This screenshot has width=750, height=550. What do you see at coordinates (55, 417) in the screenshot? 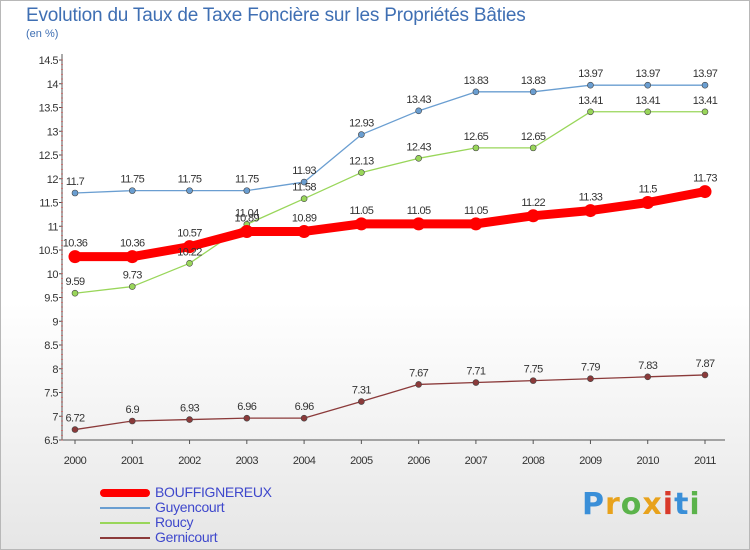
I see `y-tick-label: 7` at bounding box center [55, 417].